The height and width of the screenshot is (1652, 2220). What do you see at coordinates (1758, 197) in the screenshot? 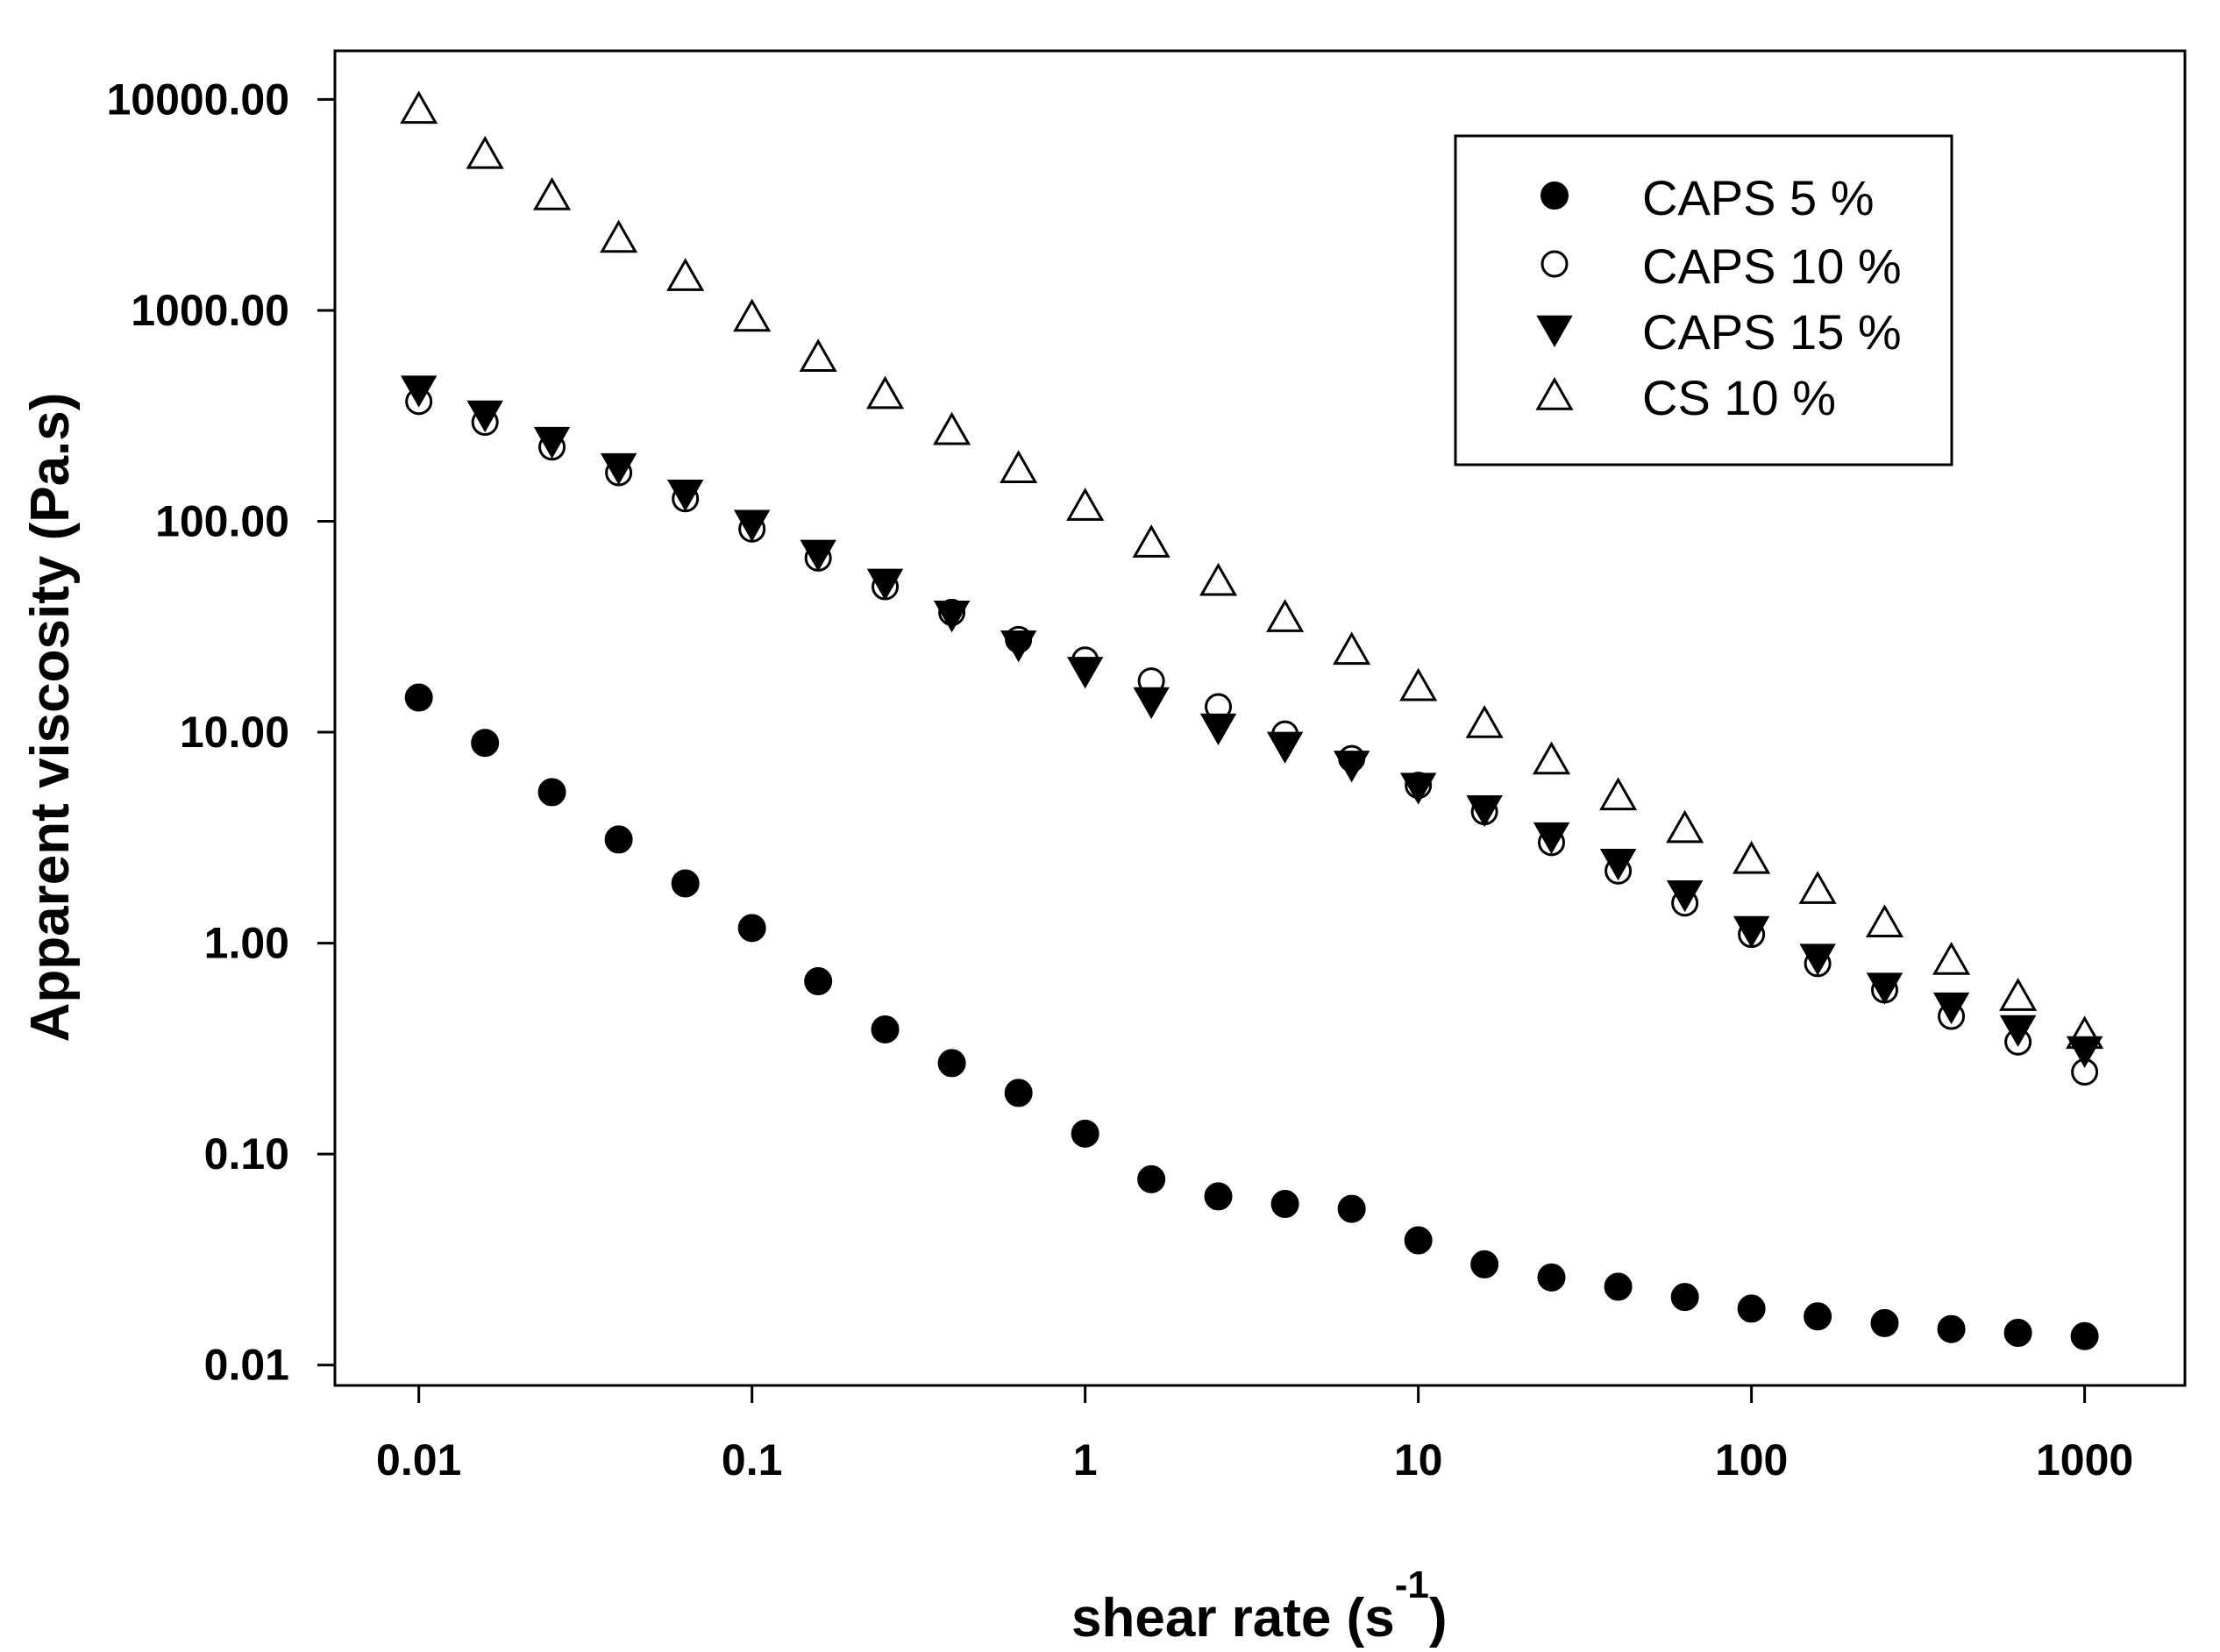
I see `legend-label: CAPS 5 %` at bounding box center [1758, 197].